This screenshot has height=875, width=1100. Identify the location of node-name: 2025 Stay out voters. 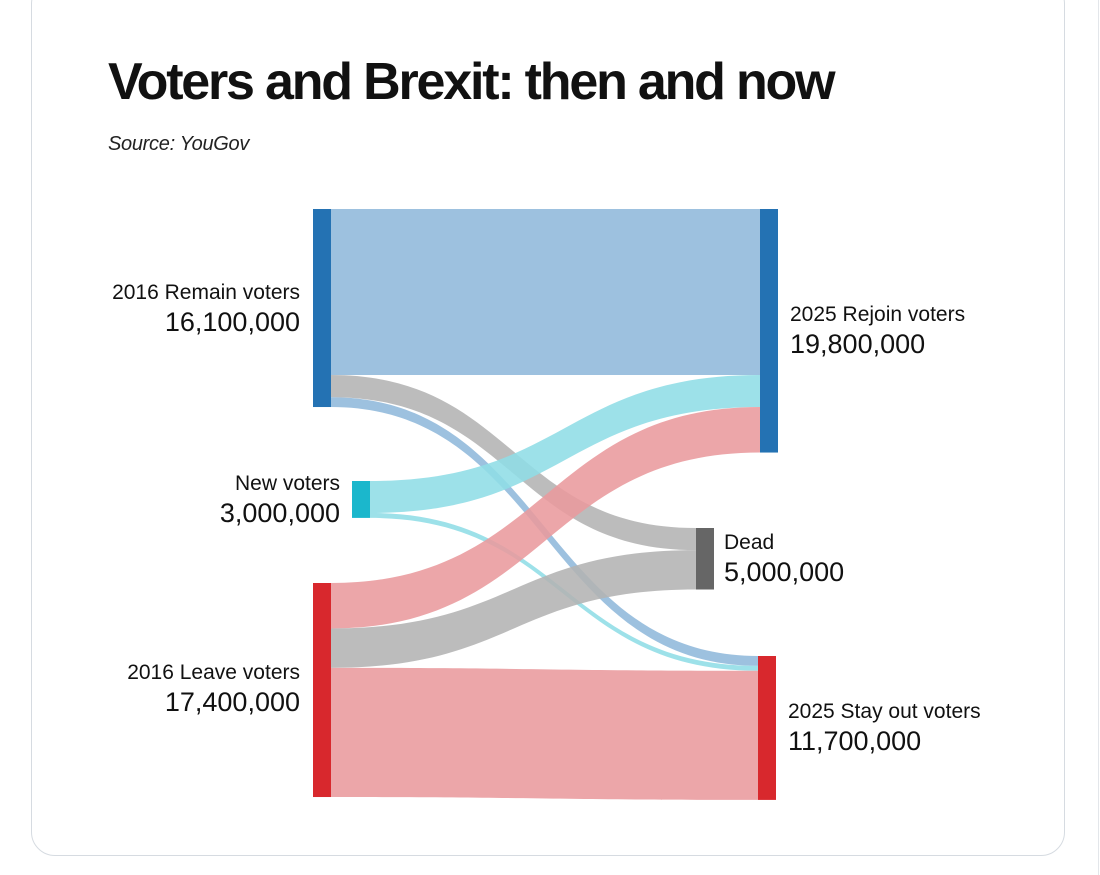
(884, 711).